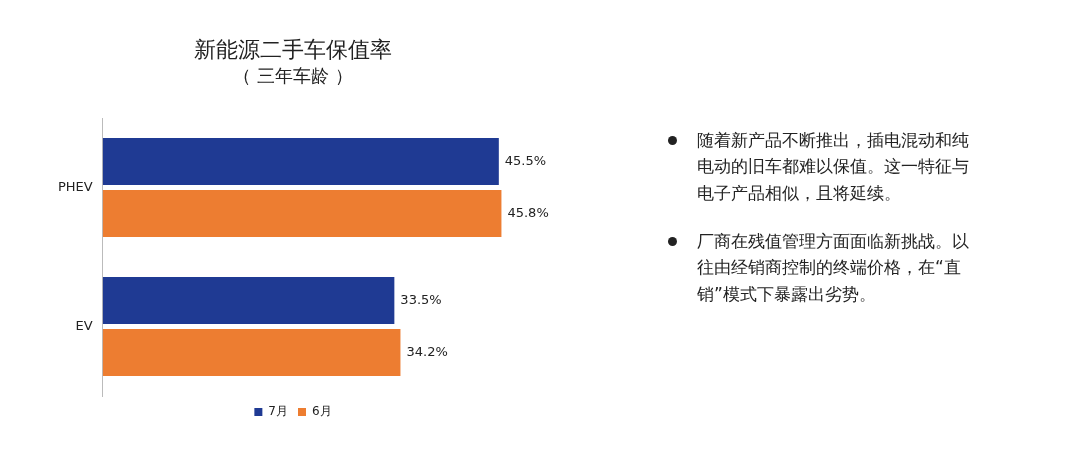 This screenshot has height=460, width=1080. What do you see at coordinates (427, 351) in the screenshot?
I see `data-label: 34.2%` at bounding box center [427, 351].